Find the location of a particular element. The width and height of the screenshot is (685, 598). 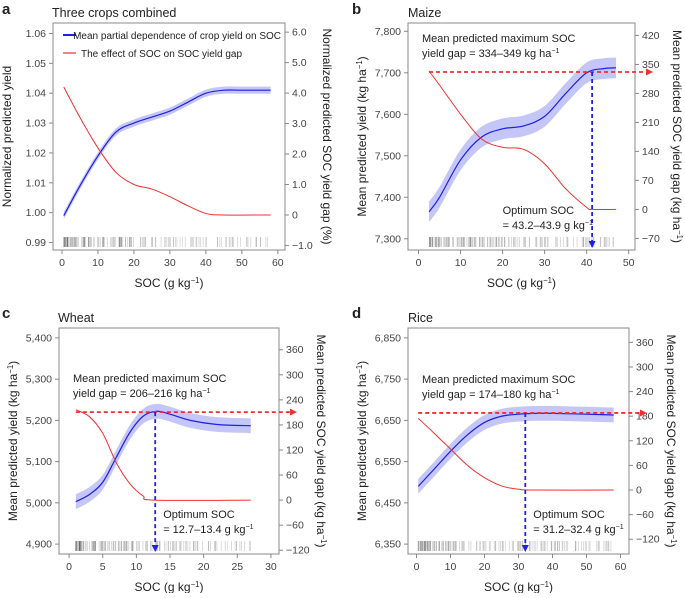

max-gap-annotation: yield gap = 334–349 kg ha−1 is located at coordinates (491, 53).